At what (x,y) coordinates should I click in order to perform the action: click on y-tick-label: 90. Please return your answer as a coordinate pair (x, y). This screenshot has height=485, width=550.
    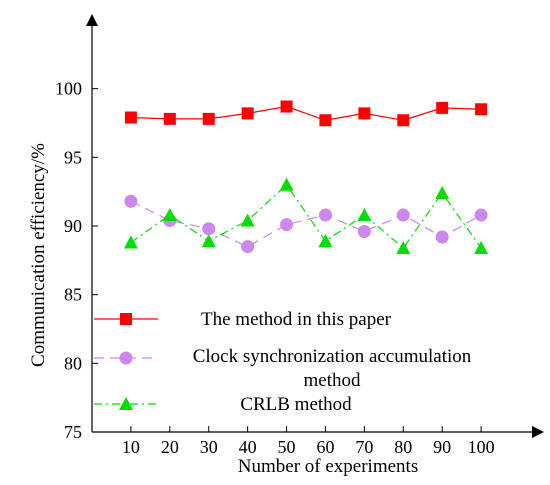
    Looking at the image, I should click on (73, 226).